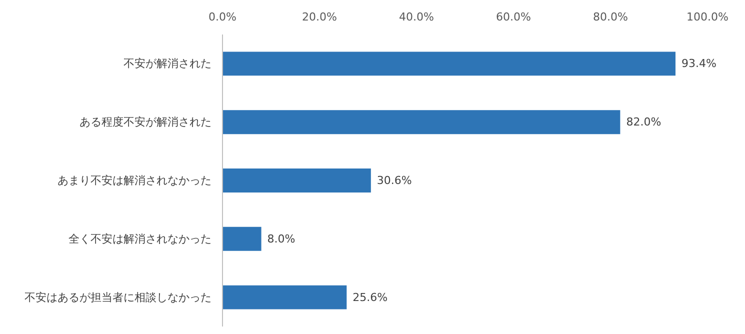 The height and width of the screenshot is (334, 745). What do you see at coordinates (394, 180) in the screenshot?
I see `data-label: 30.6%` at bounding box center [394, 180].